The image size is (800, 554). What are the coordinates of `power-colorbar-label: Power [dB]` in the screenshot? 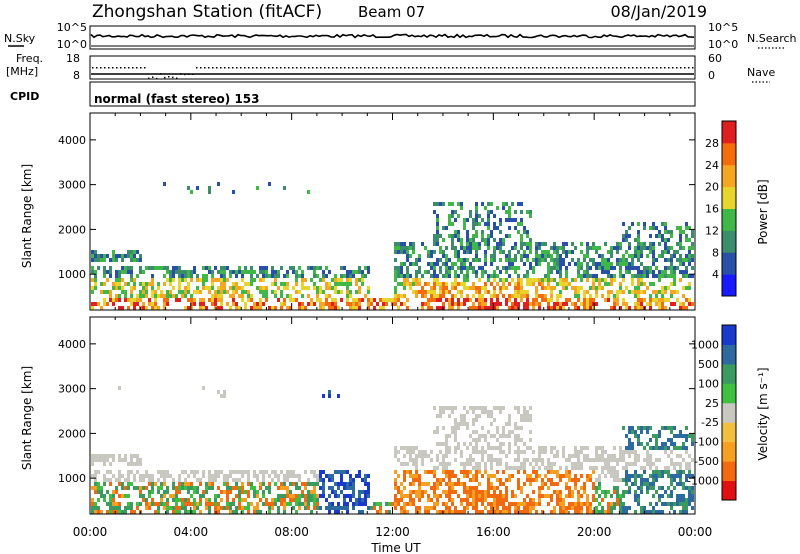 It's located at (763, 211).